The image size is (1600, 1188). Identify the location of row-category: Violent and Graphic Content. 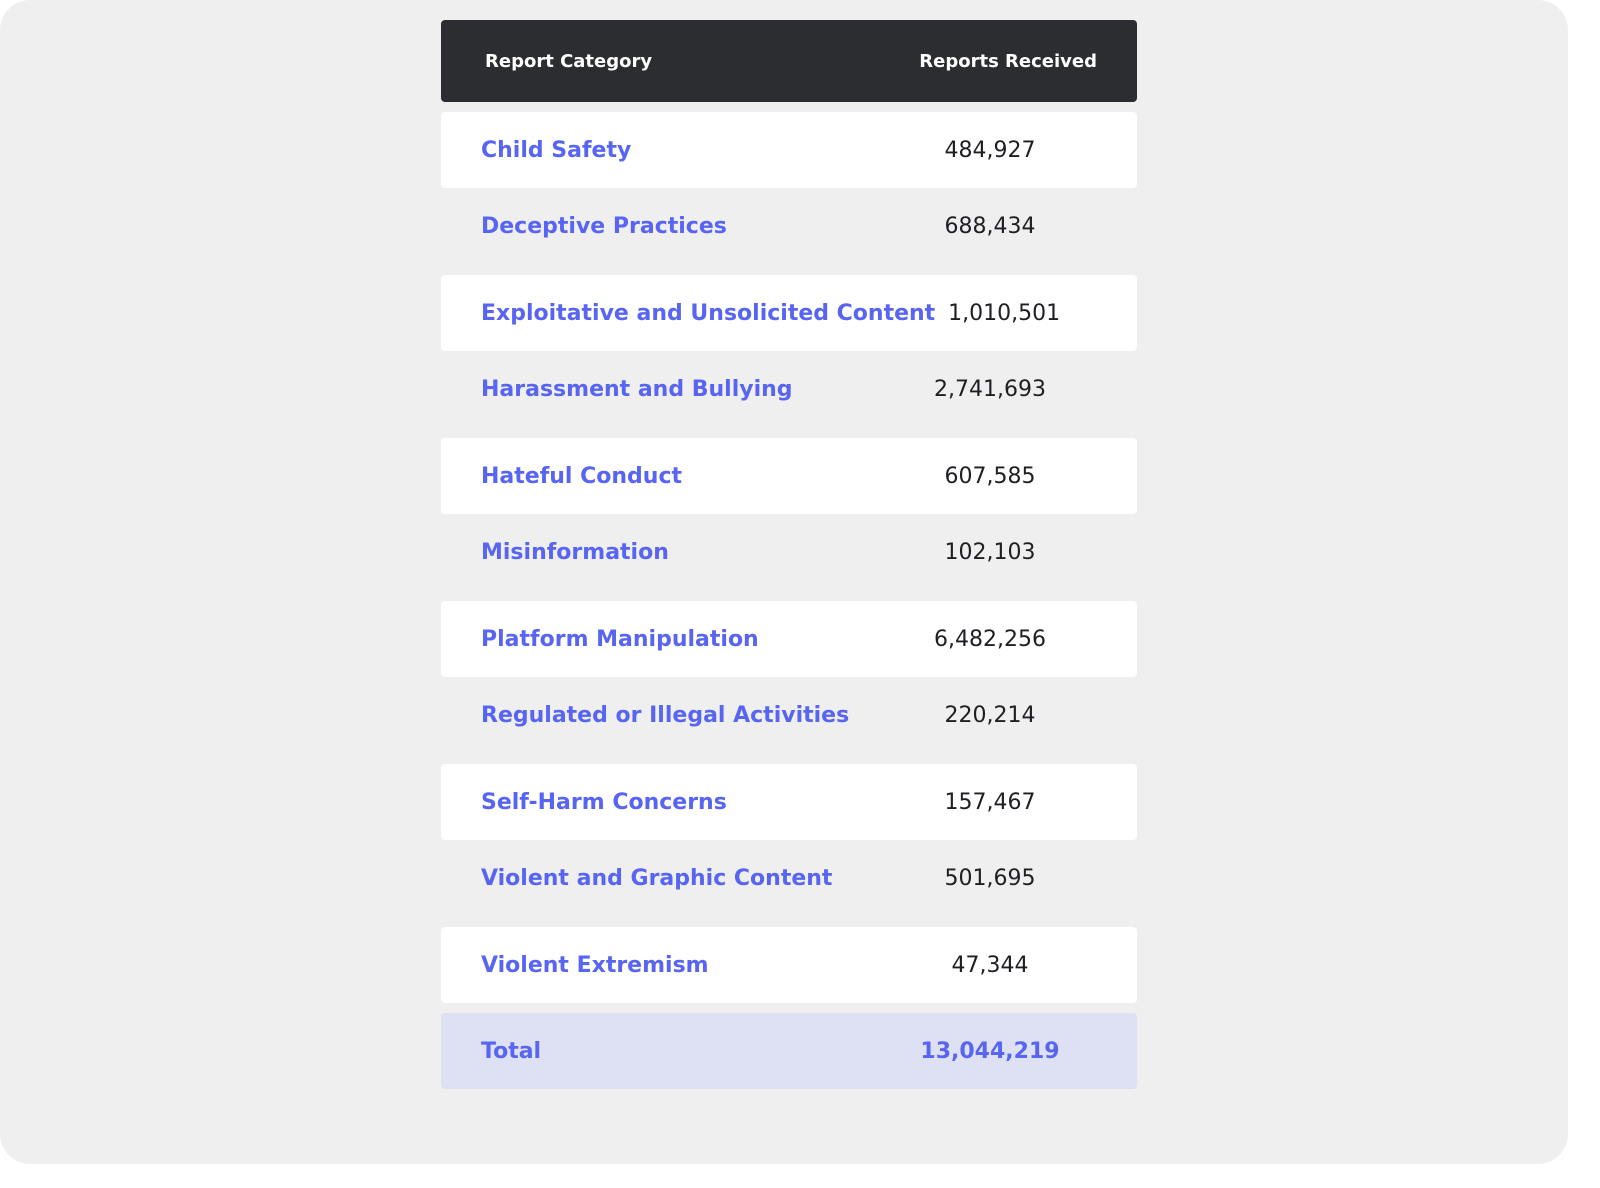
(657, 878).